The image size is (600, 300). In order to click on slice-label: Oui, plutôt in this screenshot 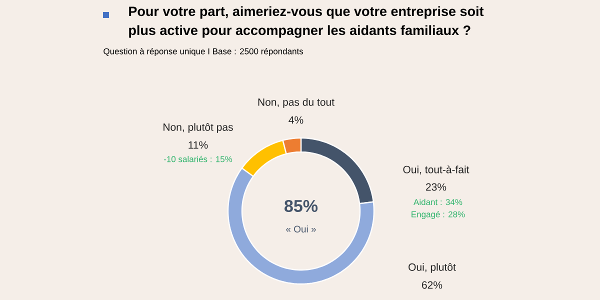, I will do `click(432, 268)`.